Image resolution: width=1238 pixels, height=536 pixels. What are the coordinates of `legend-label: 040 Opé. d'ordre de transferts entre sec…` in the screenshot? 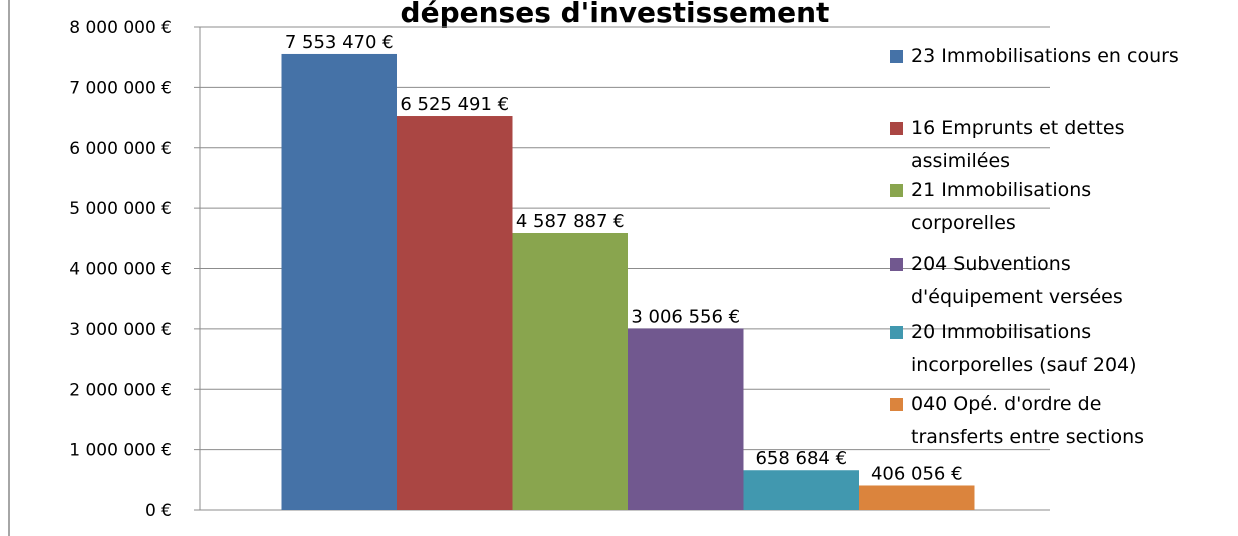 It's located at (1028, 420).